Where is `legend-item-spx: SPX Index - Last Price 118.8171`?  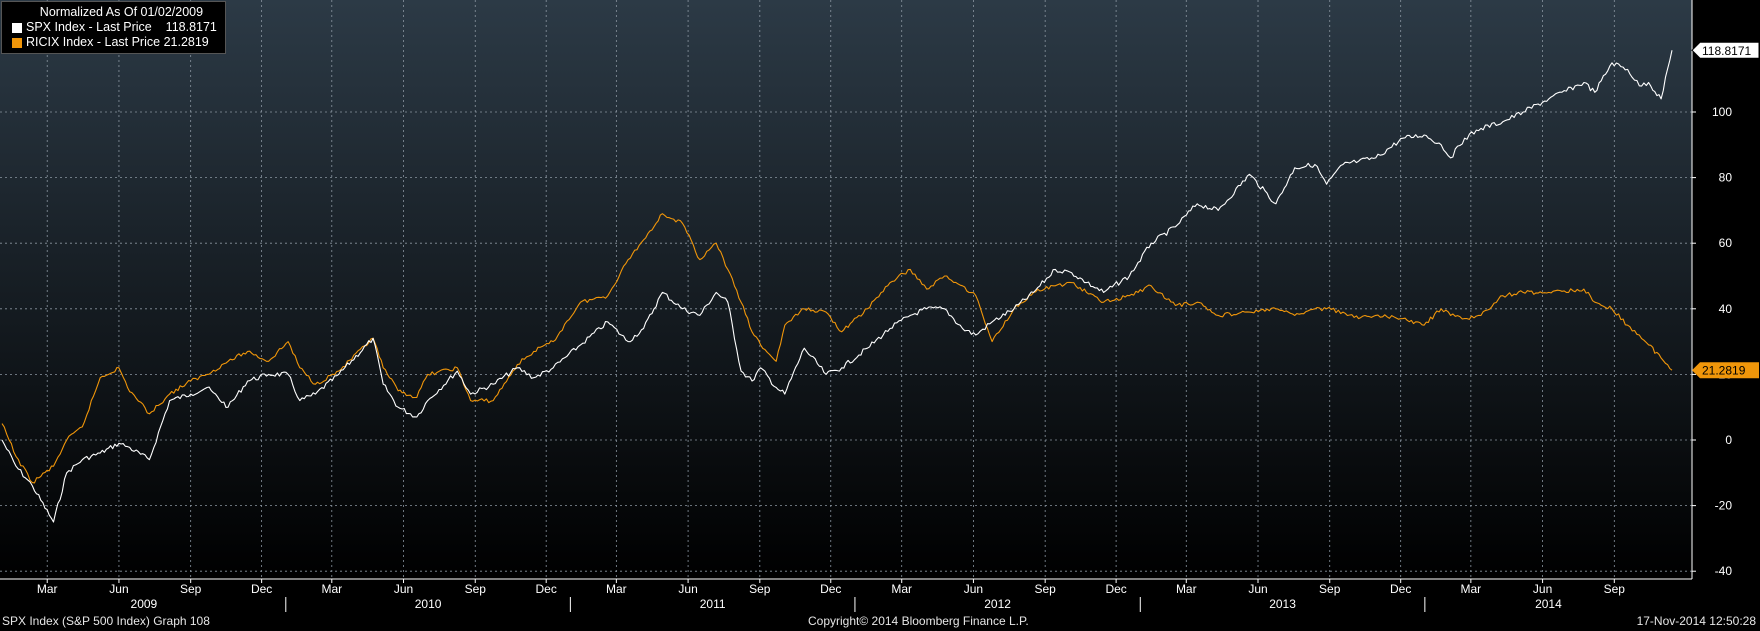
legend-item-spx: SPX Index - Last Price 118.8171 is located at coordinates (114, 27).